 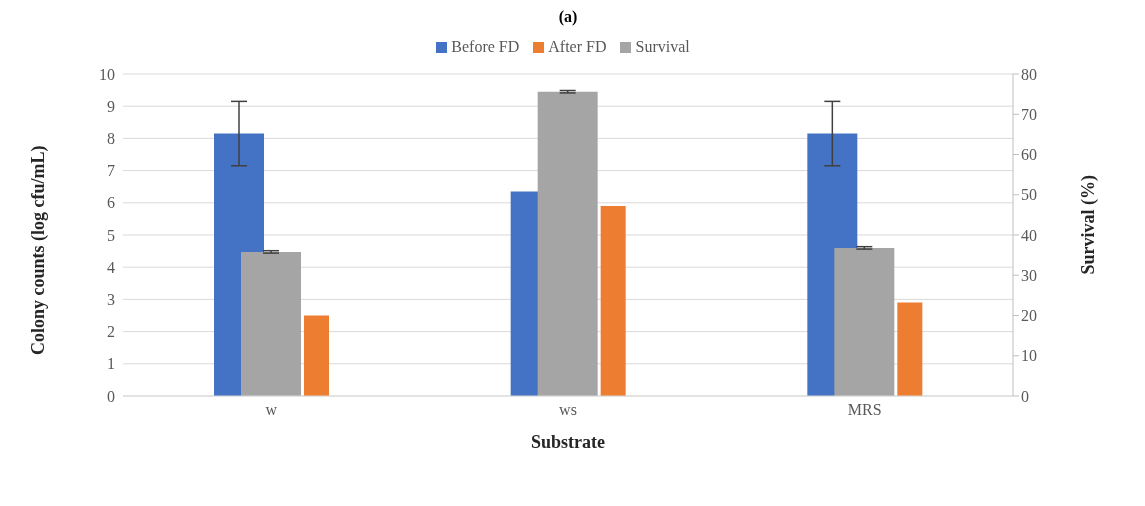 What do you see at coordinates (111, 235) in the screenshot?
I see `y-tick-label: 5` at bounding box center [111, 235].